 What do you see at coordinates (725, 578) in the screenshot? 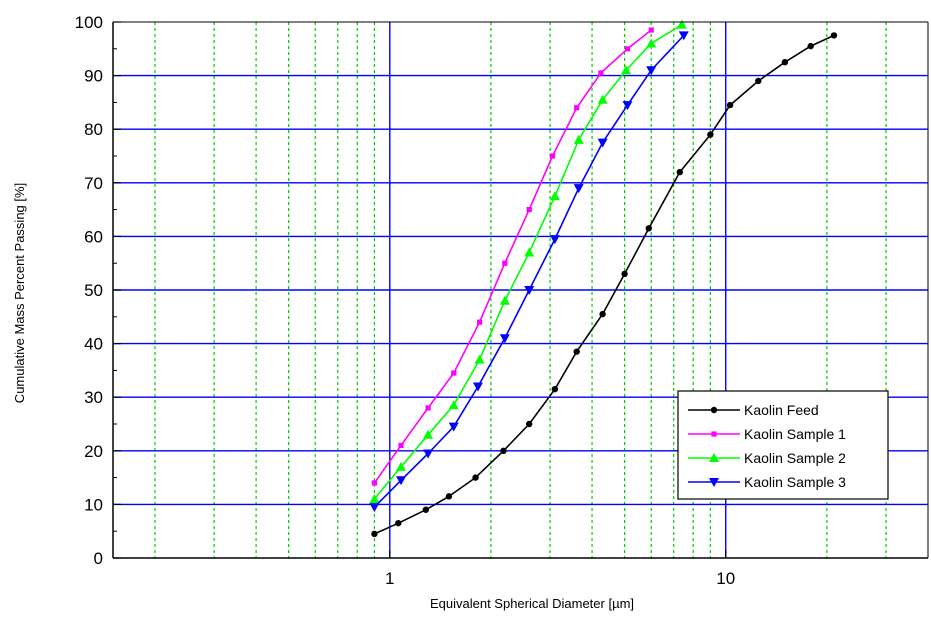
I see `x-tick-label: 10` at bounding box center [725, 578].